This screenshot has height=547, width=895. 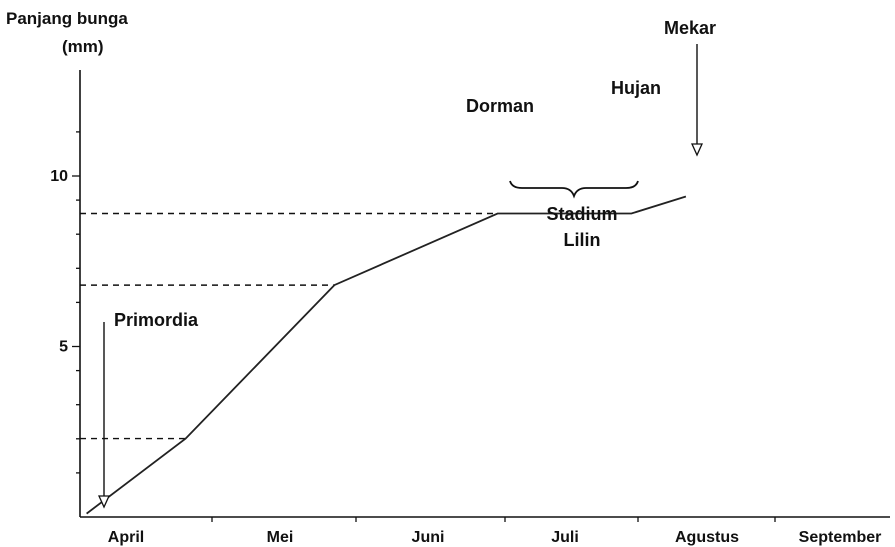 What do you see at coordinates (495, 531) in the screenshot?
I see `x-ticks: April Mei Juni Juli Agustus September` at bounding box center [495, 531].